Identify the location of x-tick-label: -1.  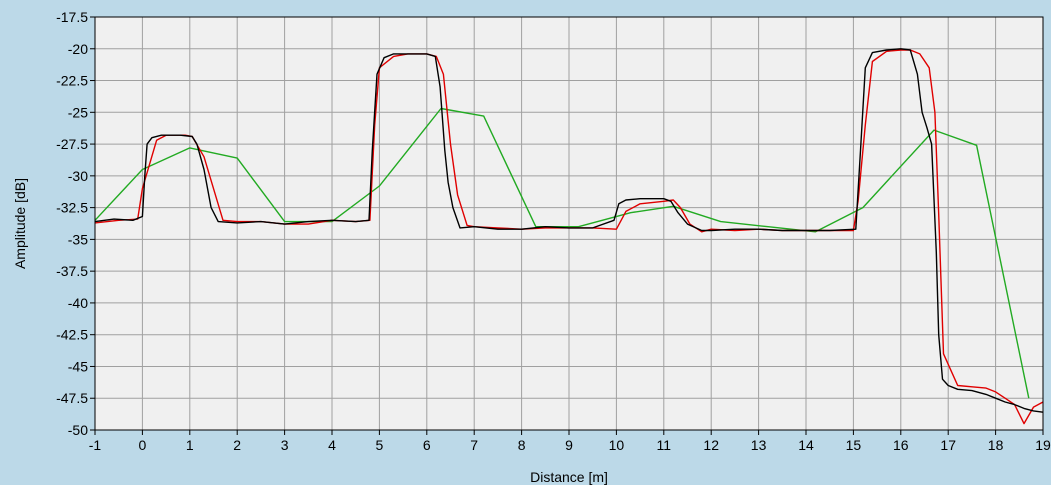
(95, 445).